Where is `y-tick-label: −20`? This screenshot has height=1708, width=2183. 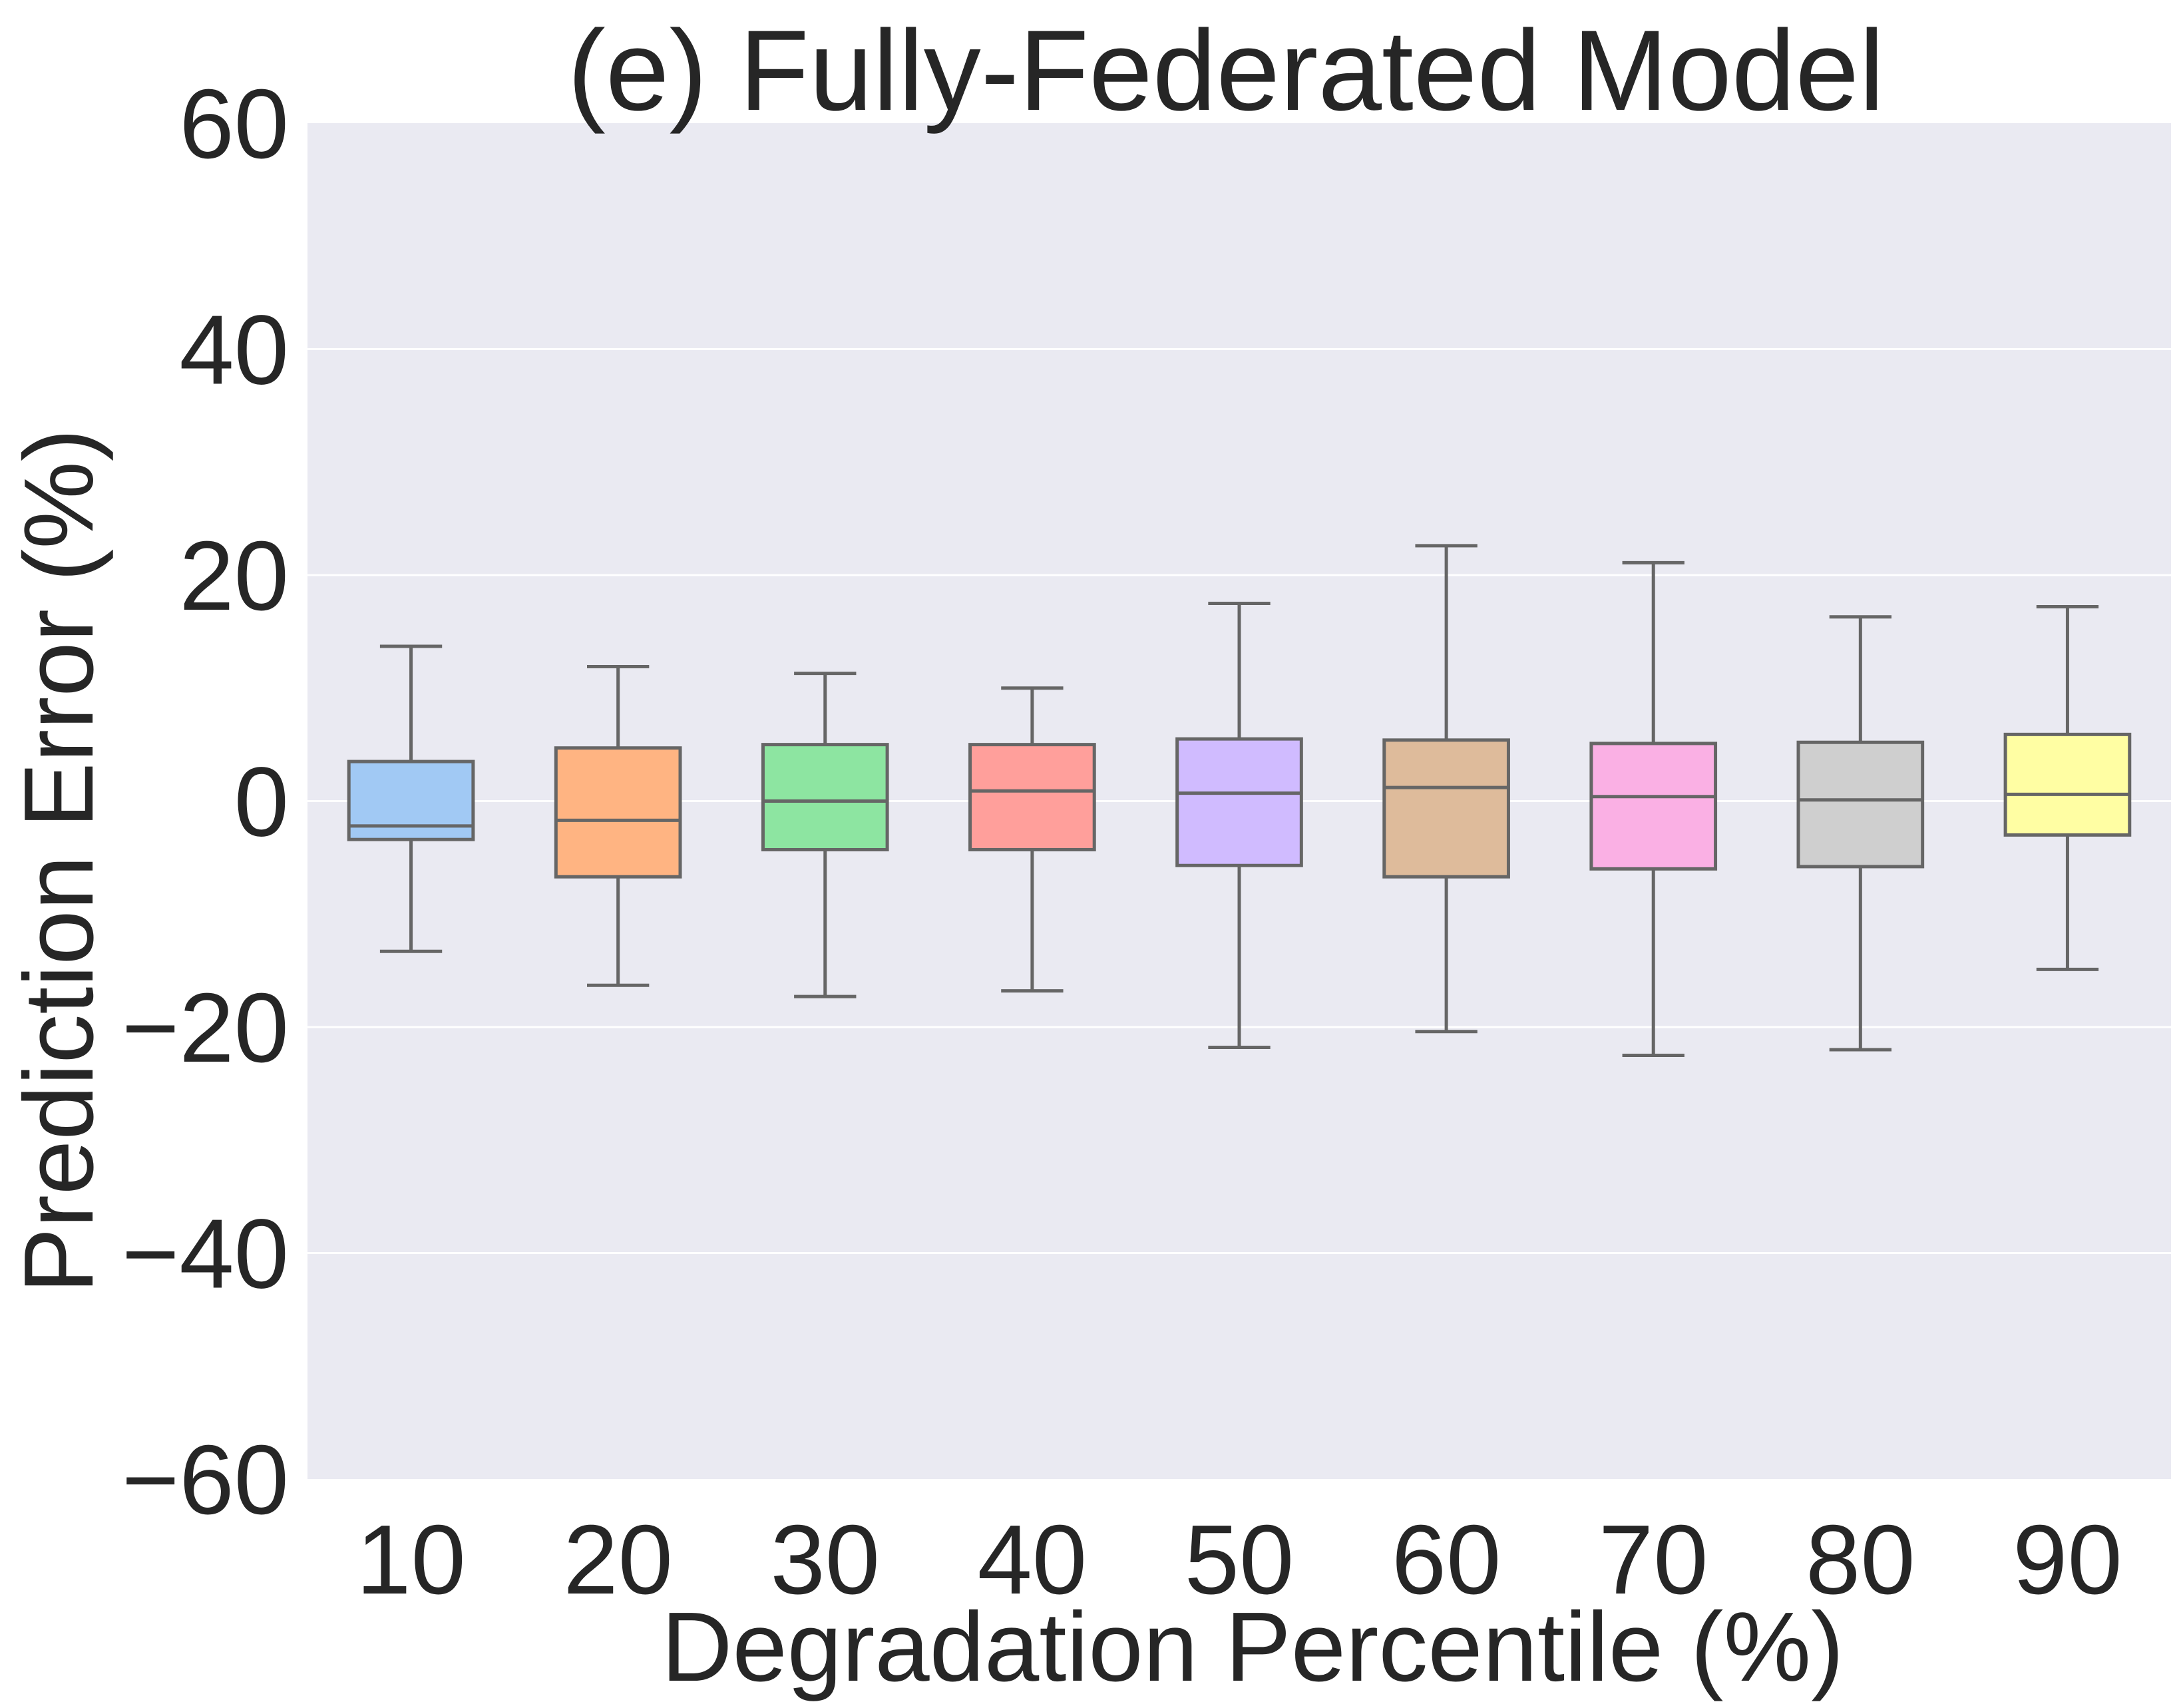 y-tick-label: −20 is located at coordinates (205, 1028).